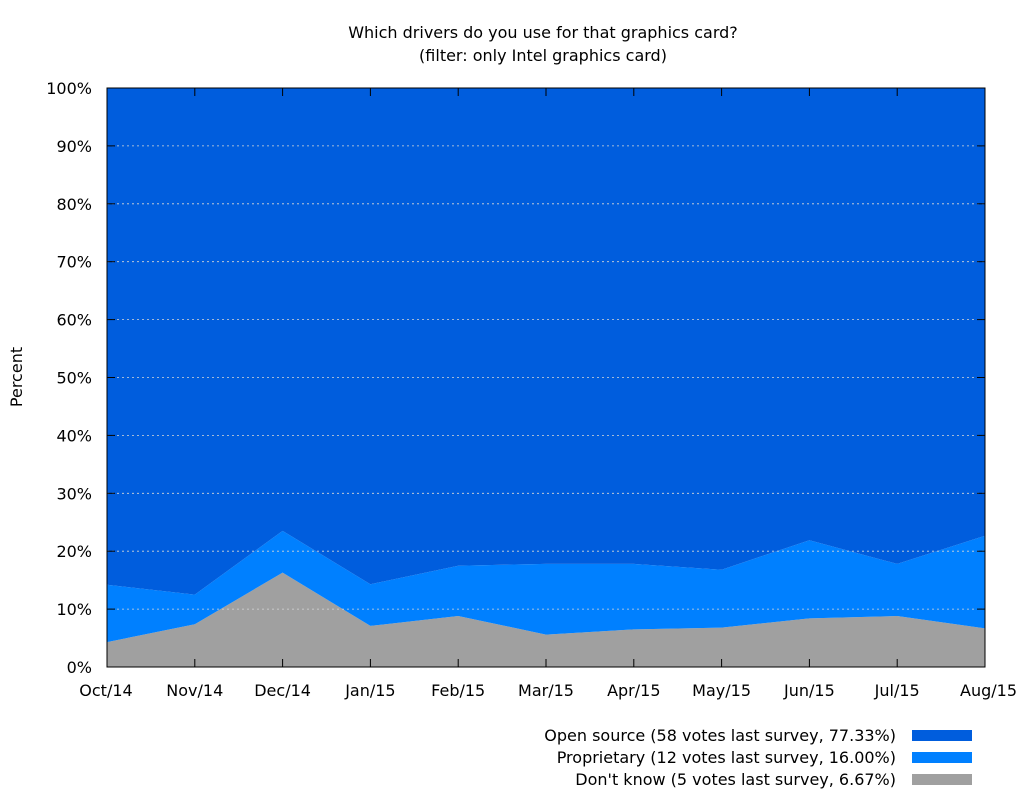  I want to click on y-tick-label: 70%, so click(74, 262).